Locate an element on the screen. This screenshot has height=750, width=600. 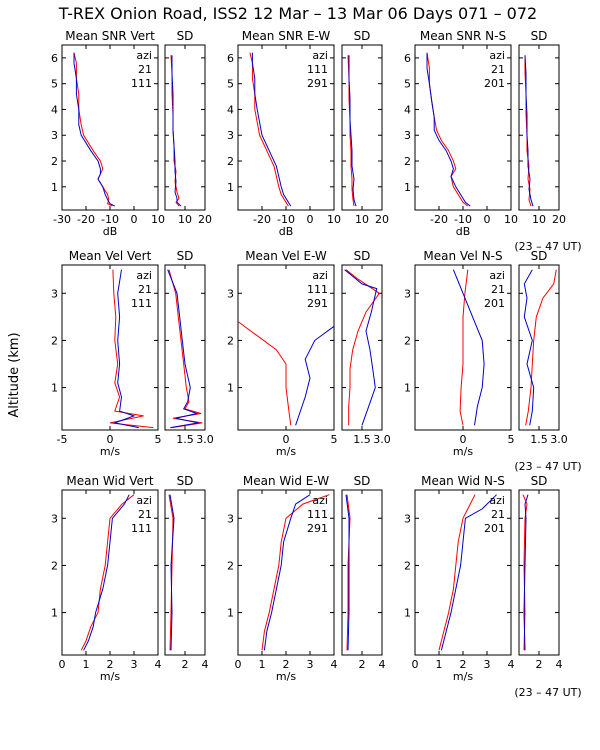
panel-7: SD 1.5 3.0 is located at coordinates (189, 347).